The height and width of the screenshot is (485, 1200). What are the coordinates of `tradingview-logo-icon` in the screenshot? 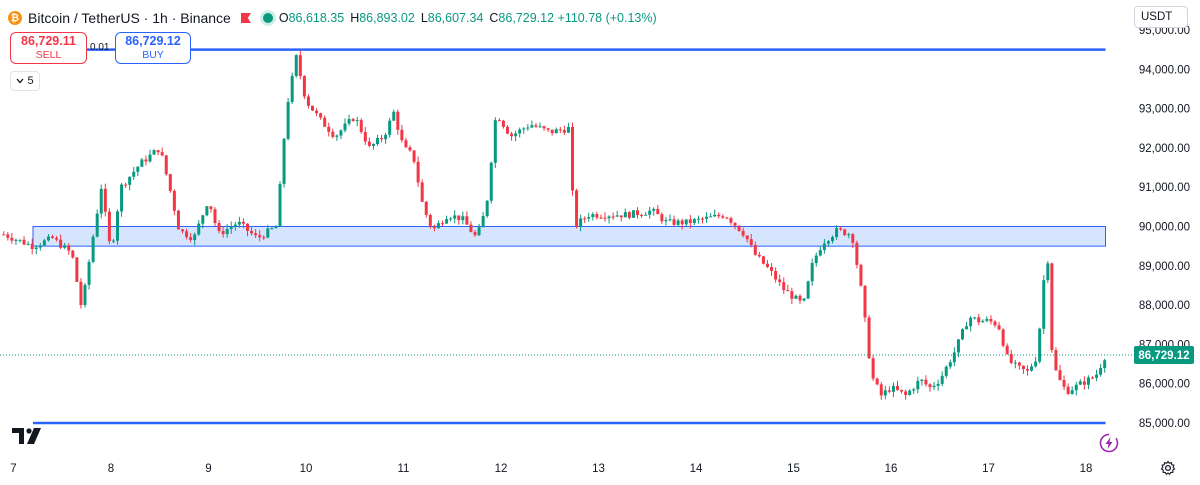 It's located at (27, 436).